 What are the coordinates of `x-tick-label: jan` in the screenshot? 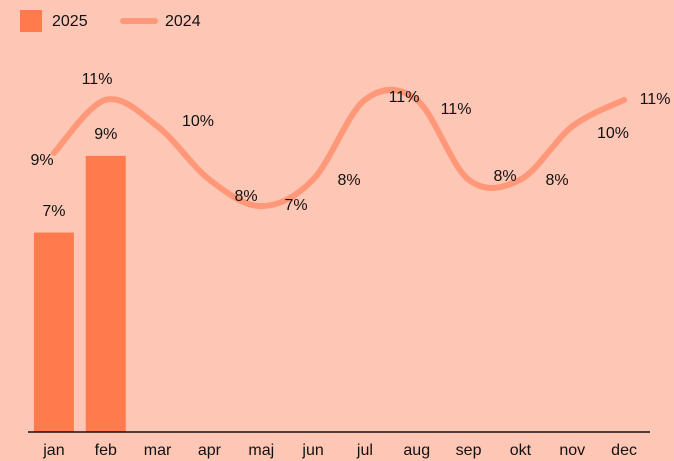 It's located at (53, 450).